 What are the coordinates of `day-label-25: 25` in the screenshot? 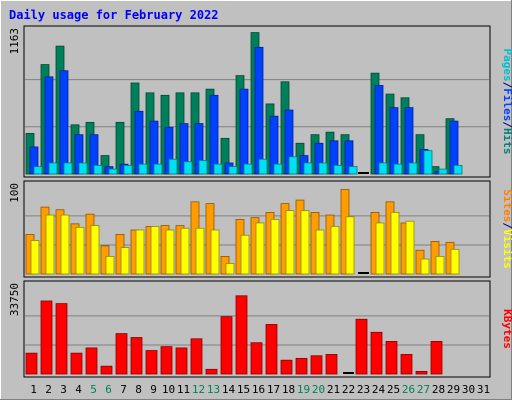 It's located at (393, 389).